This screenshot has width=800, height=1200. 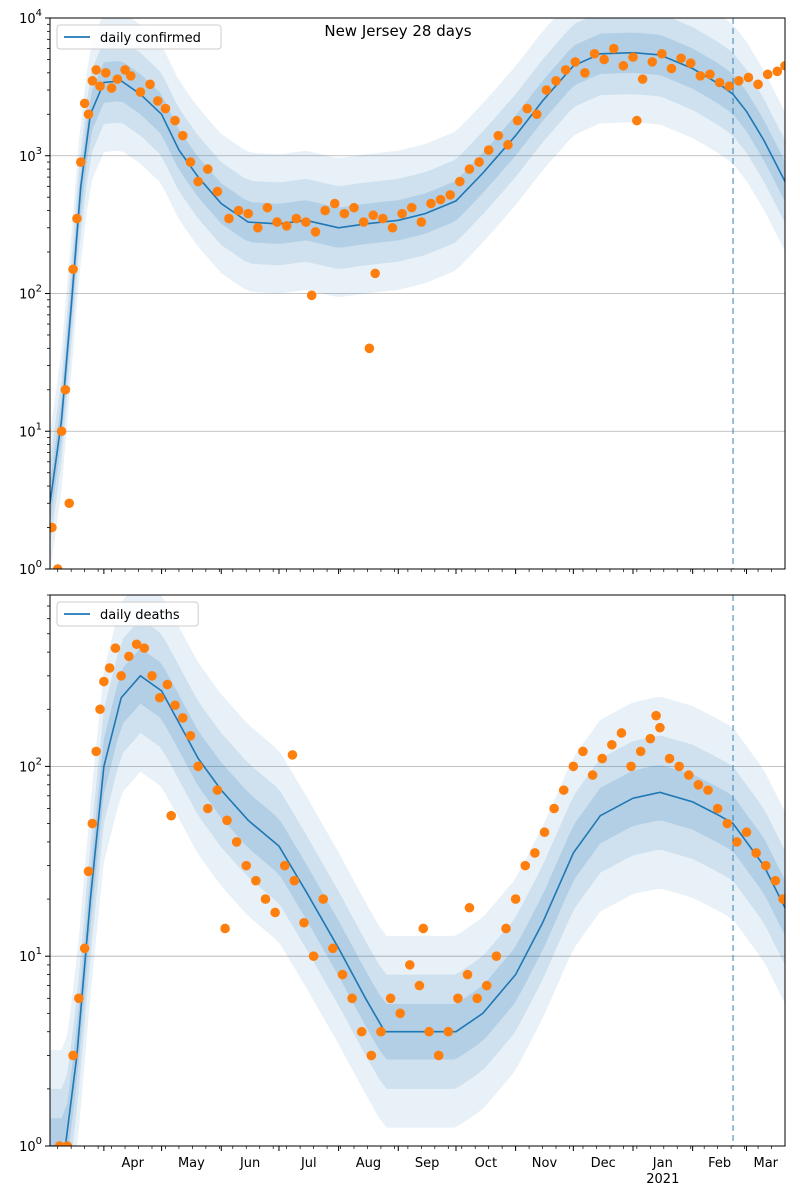 What do you see at coordinates (427, 1163) in the screenshot?
I see `xtick-label-sep: Sep` at bounding box center [427, 1163].